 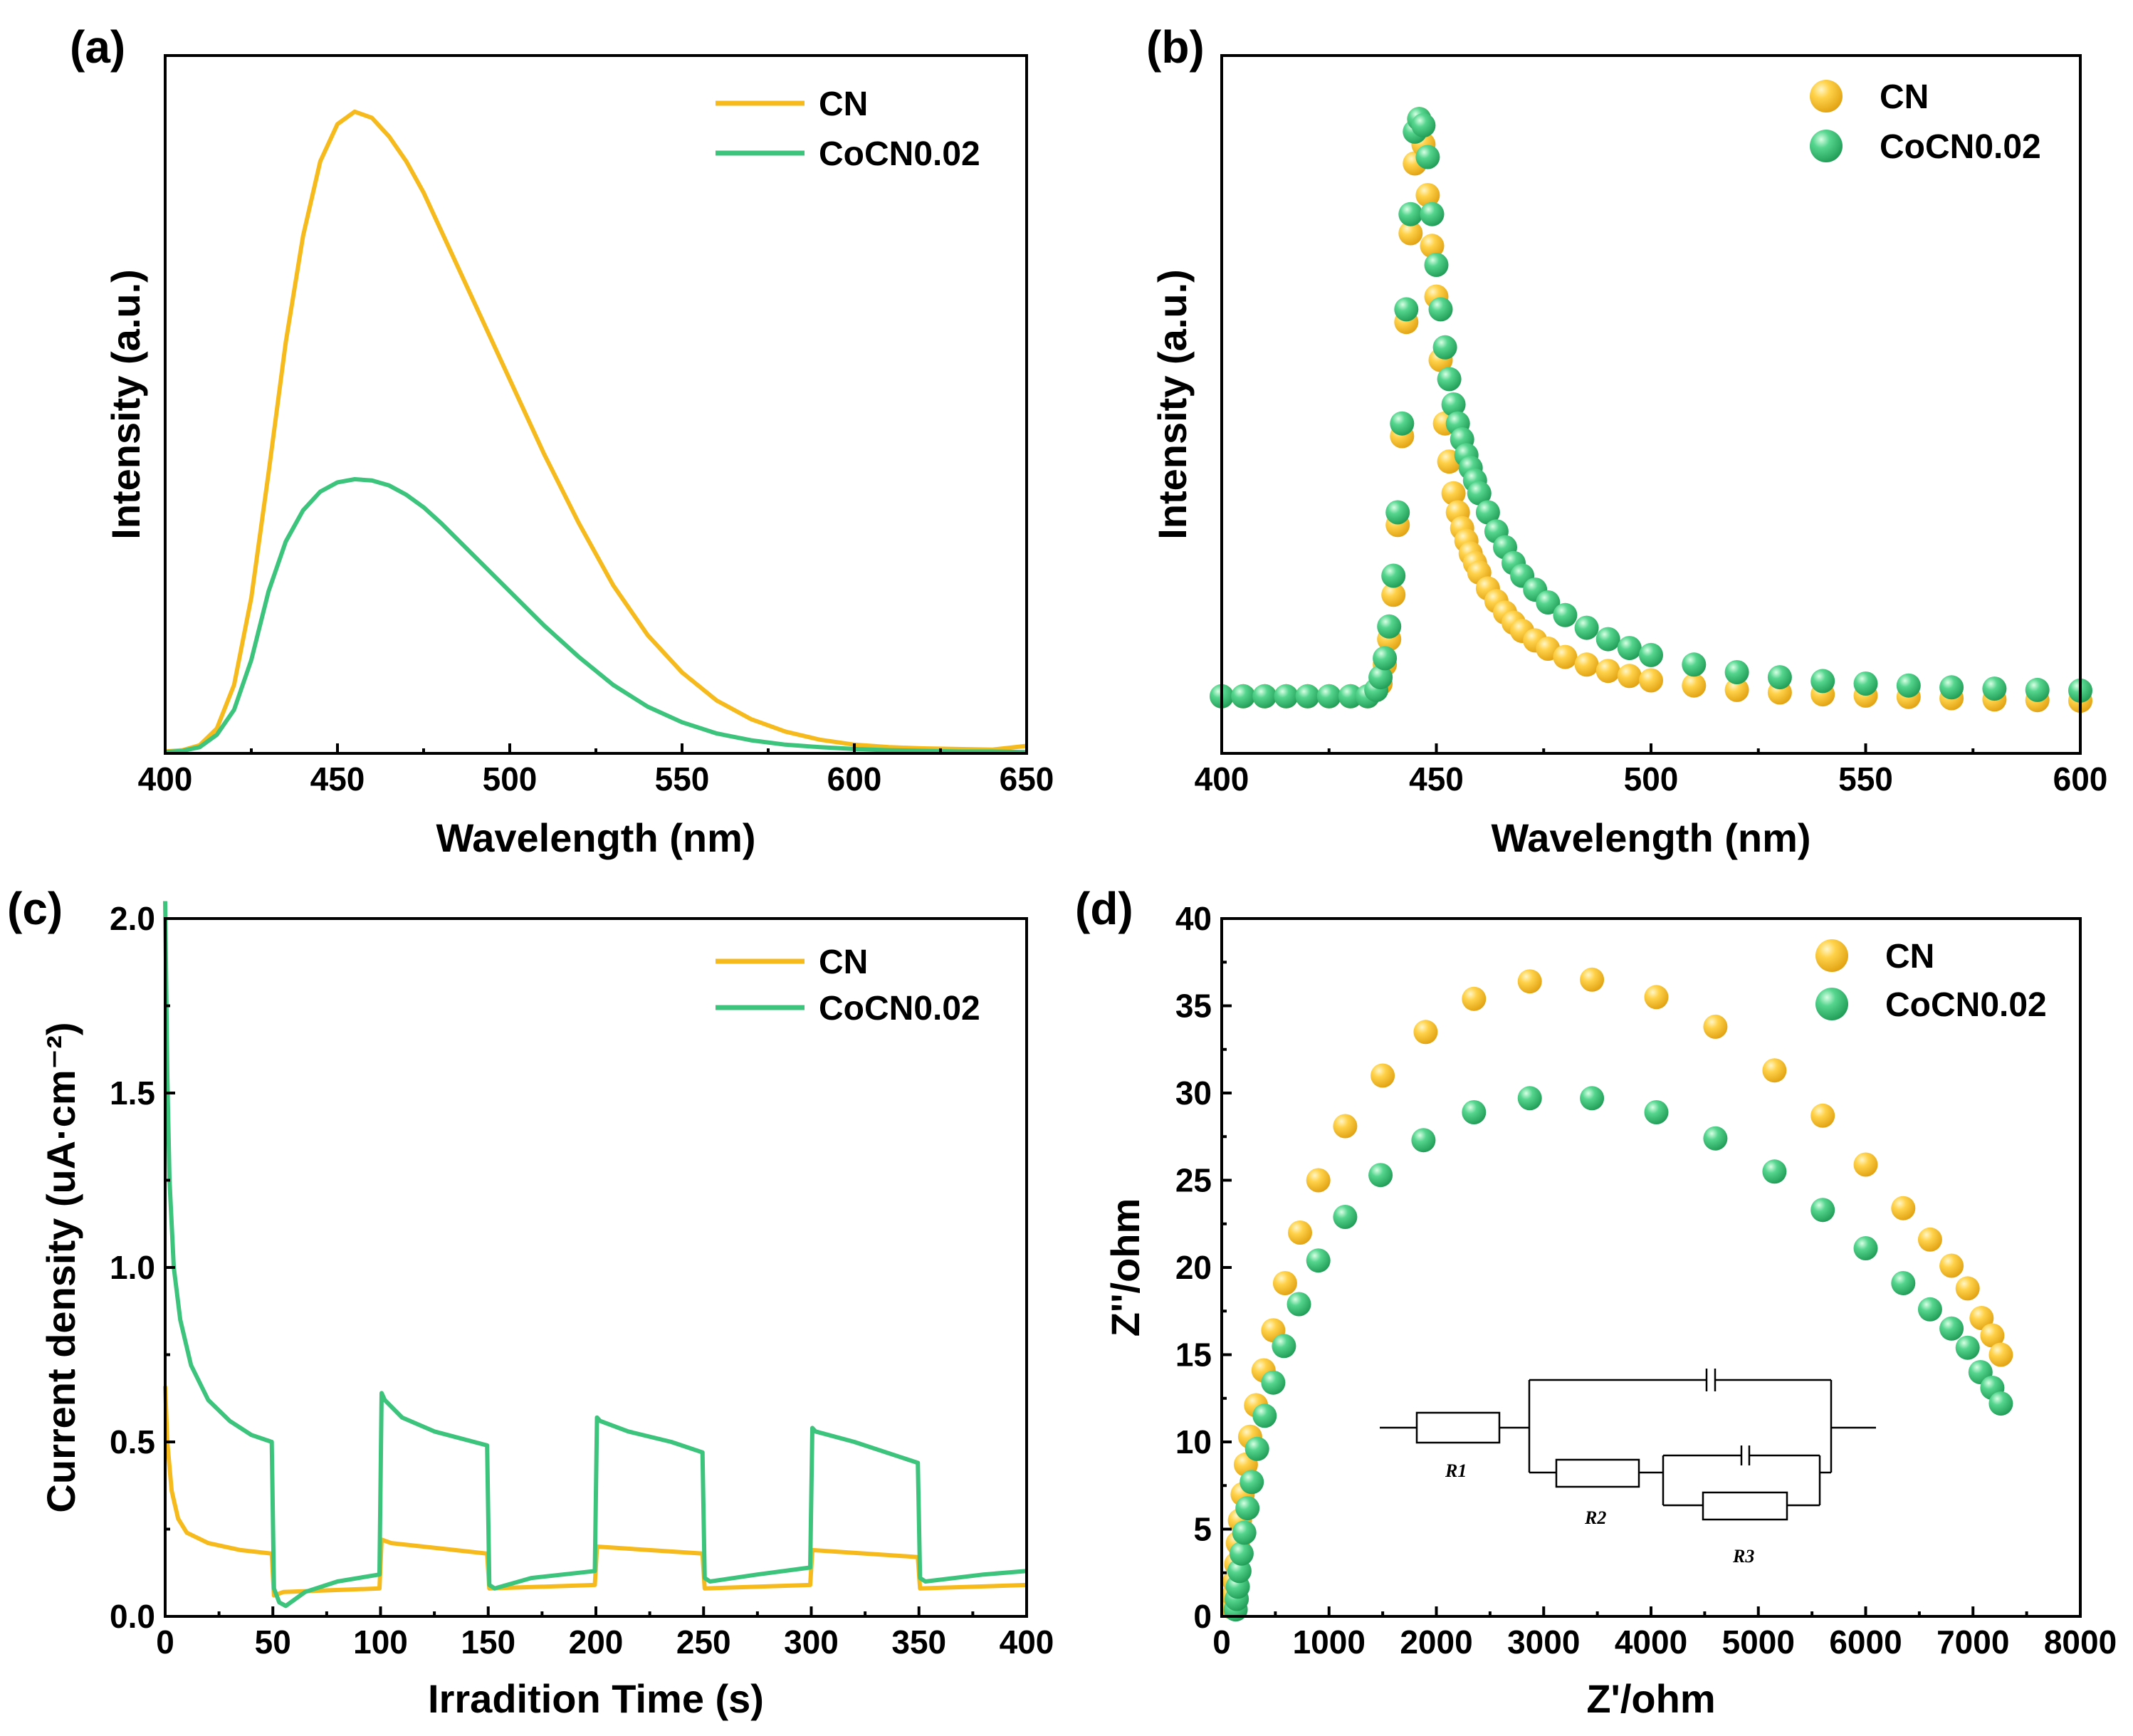 I want to click on resistor-r2, so click(x=1597, y=1473).